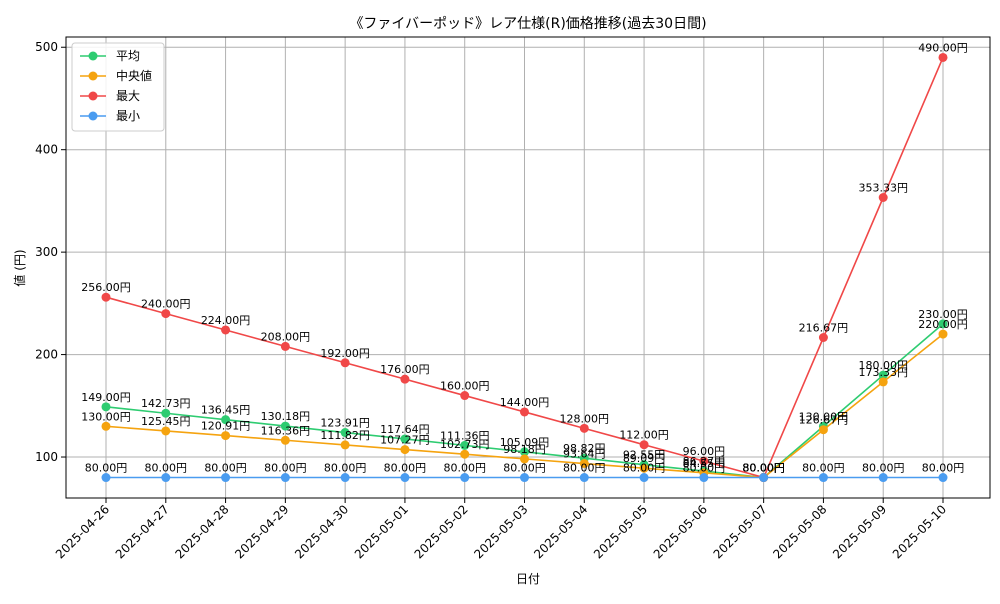 The height and width of the screenshot is (604, 1000). What do you see at coordinates (528, 579) in the screenshot?
I see `x-axis-title: 日付` at bounding box center [528, 579].